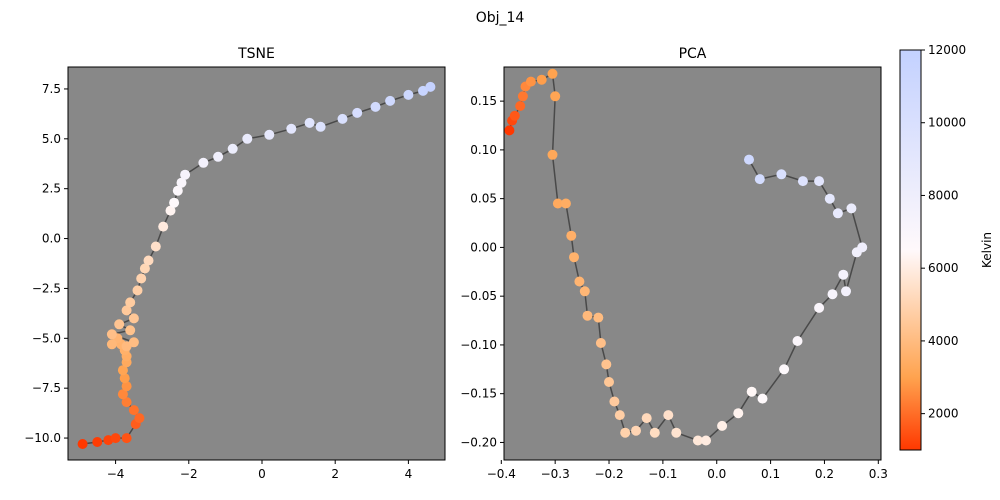  Describe the element at coordinates (947, 50) in the screenshot. I see `colorbar-tick-label: 12000` at that location.